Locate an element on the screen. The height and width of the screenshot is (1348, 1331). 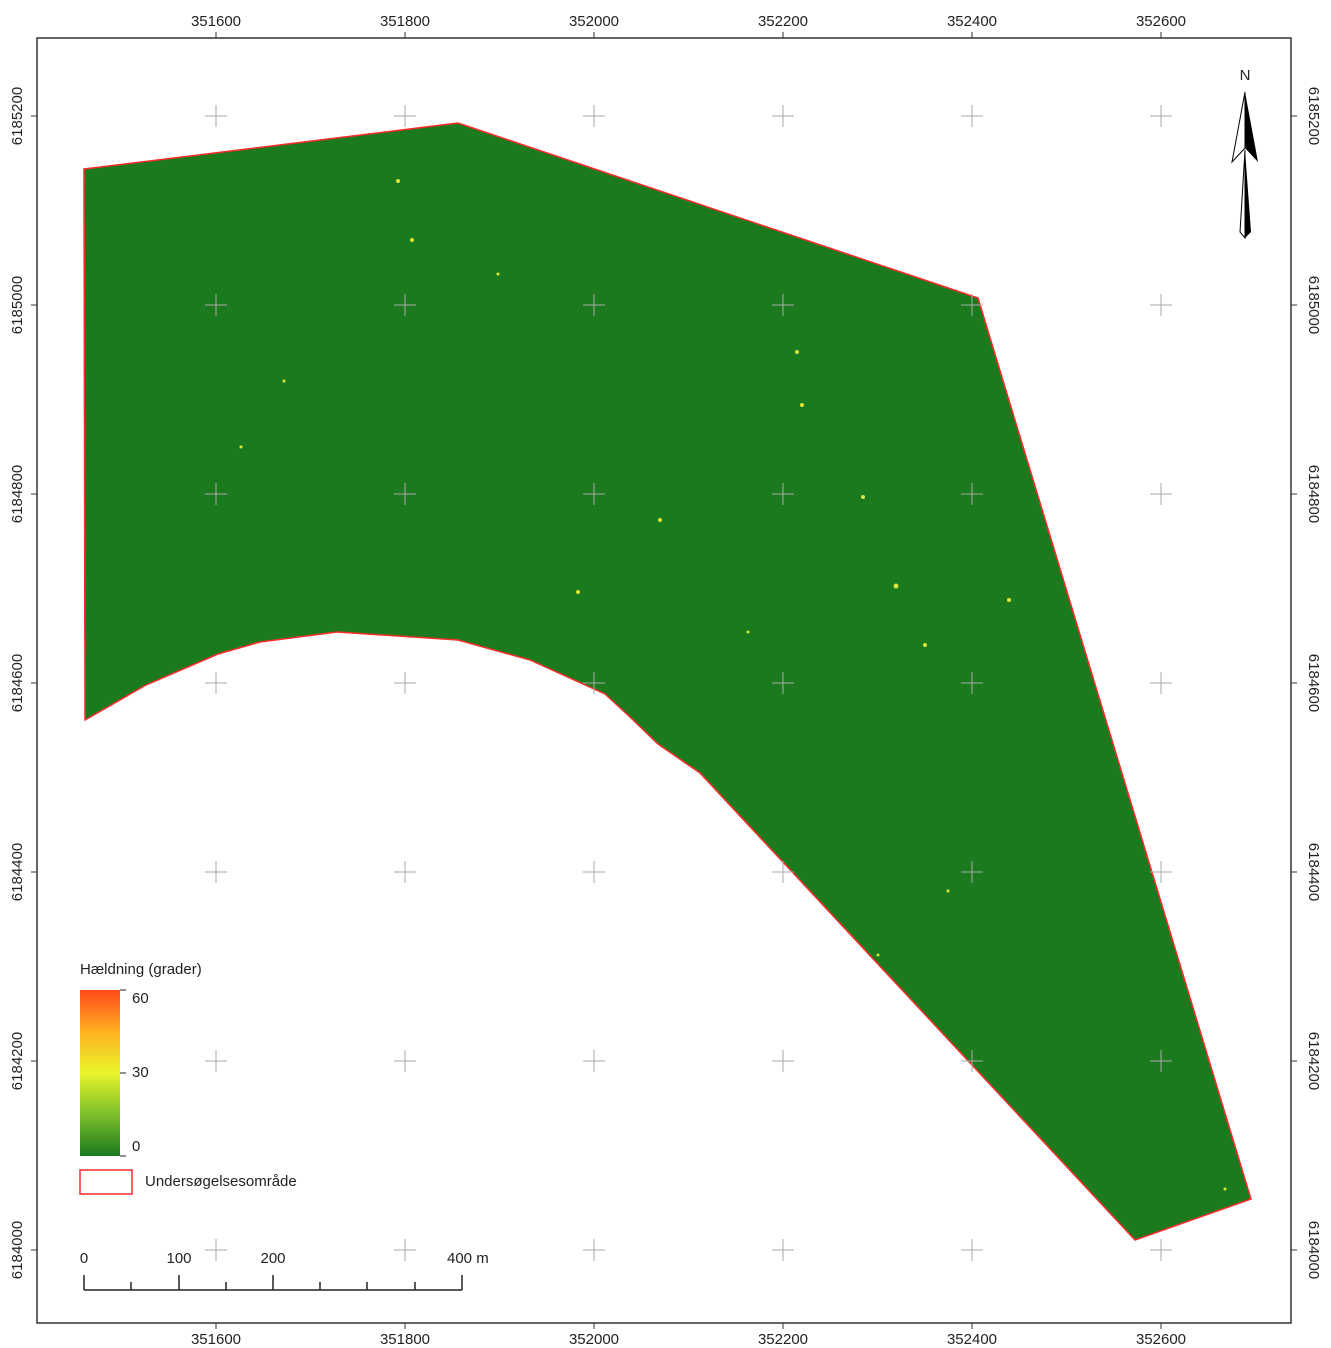
ramp-label: 60 is located at coordinates (140, 998).